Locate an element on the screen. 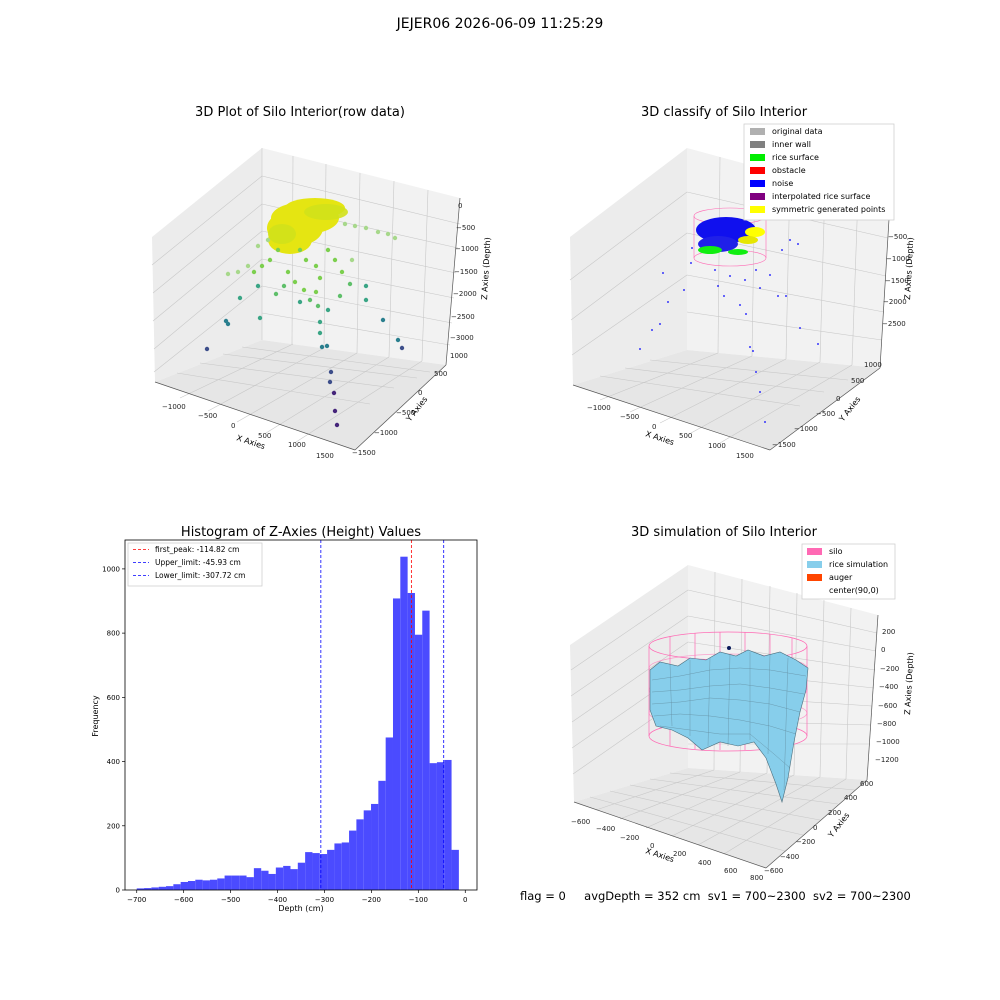 The image size is (1000, 1000). legend-label-silo: silo is located at coordinates (836, 551).